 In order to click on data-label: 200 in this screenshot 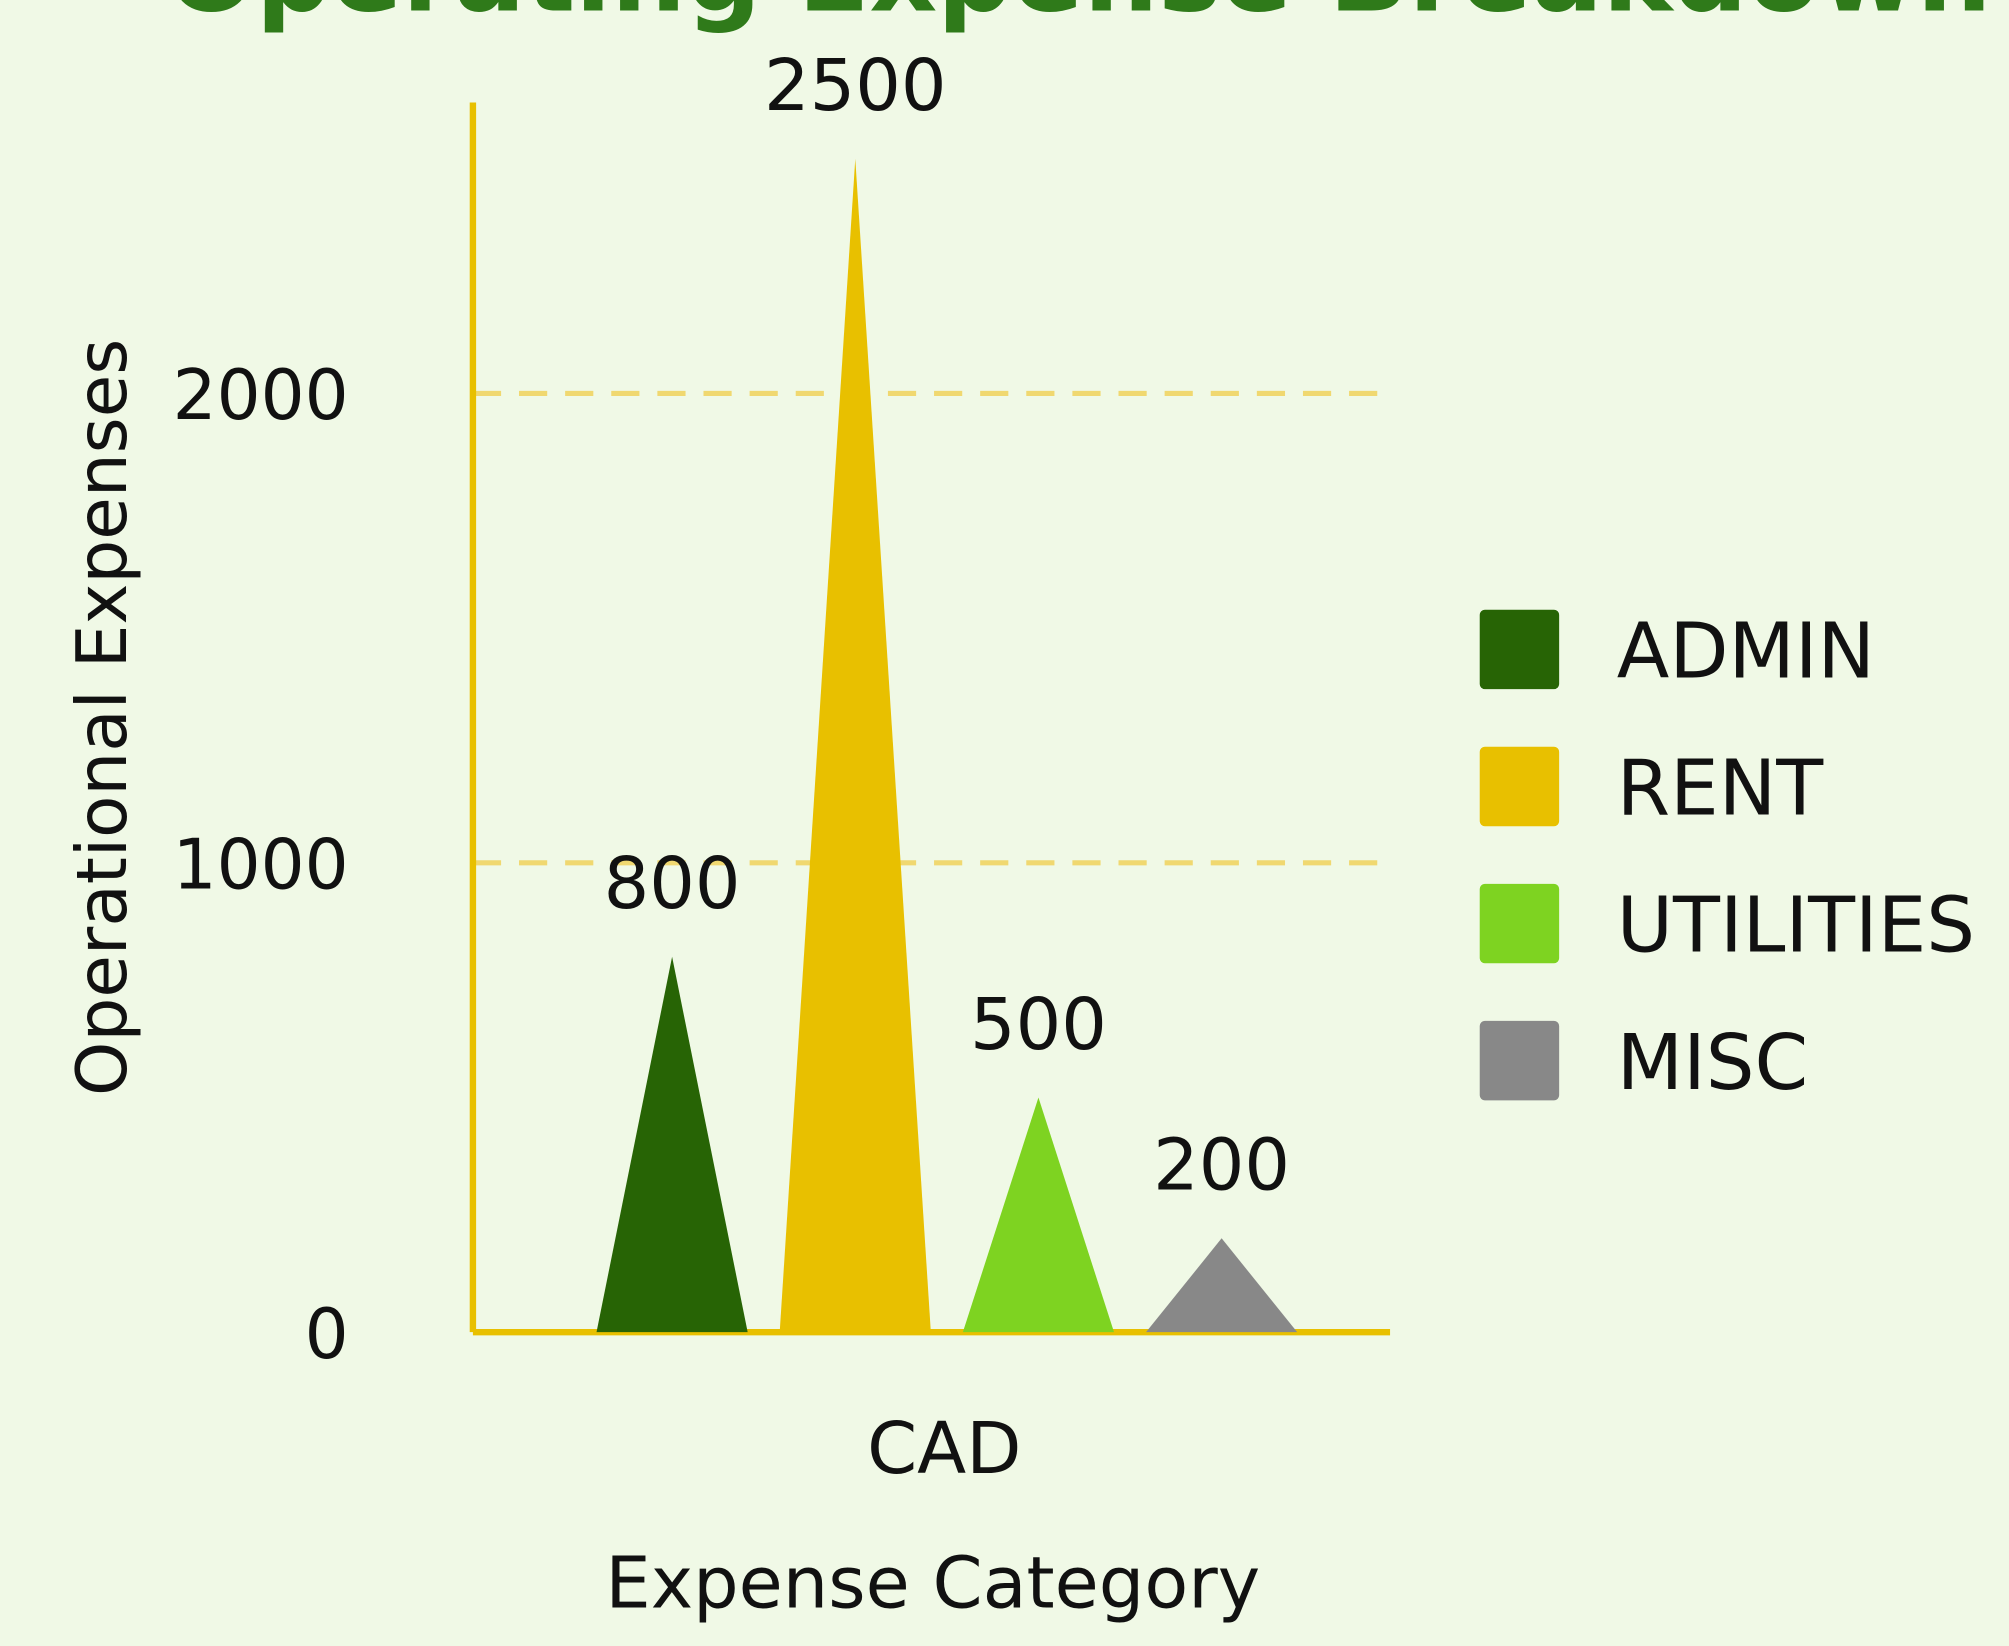, I will do `click(1221, 1165)`.